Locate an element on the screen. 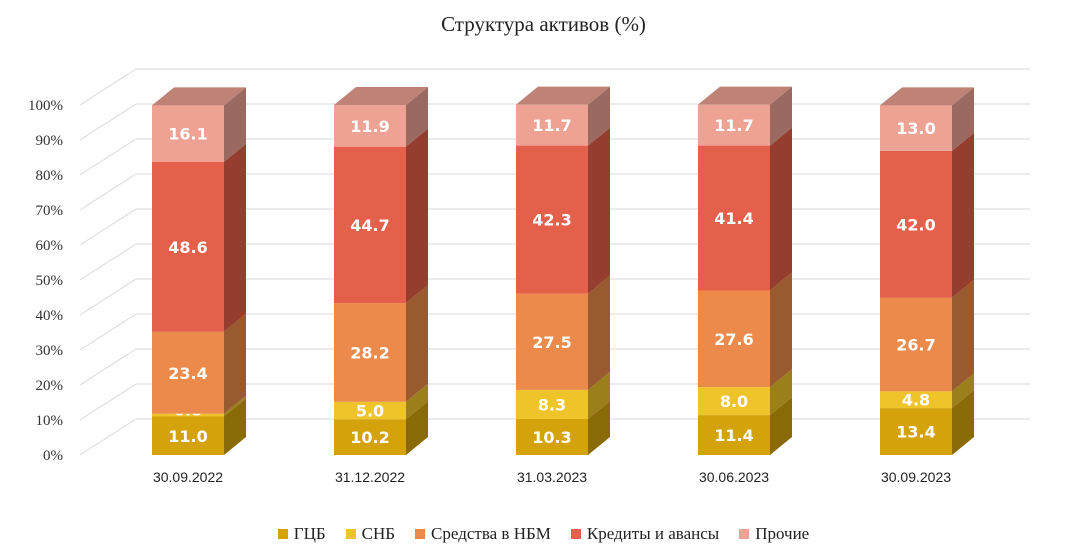 This screenshot has width=1087, height=559. x-category-label: 31.03.2023 is located at coordinates (552, 477).